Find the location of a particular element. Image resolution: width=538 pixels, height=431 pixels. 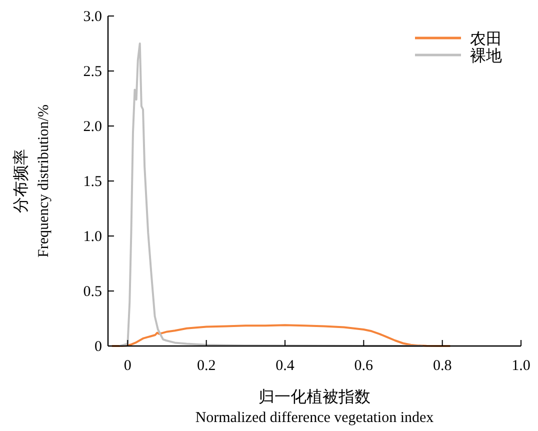

x-tick-label: 0.2 is located at coordinates (206, 366).